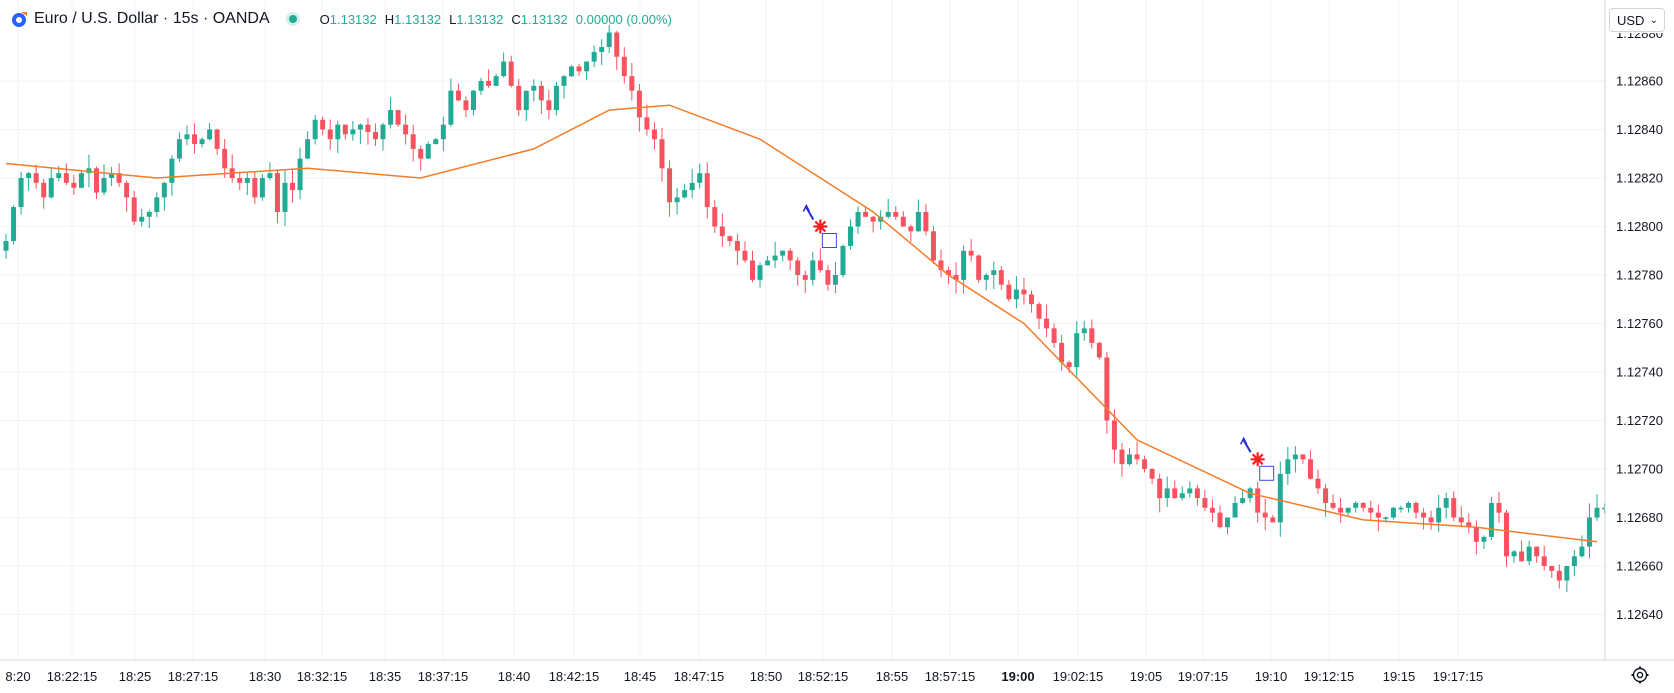  What do you see at coordinates (1639, 226) in the screenshot?
I see `y-tick-label: 1.12800` at bounding box center [1639, 226].